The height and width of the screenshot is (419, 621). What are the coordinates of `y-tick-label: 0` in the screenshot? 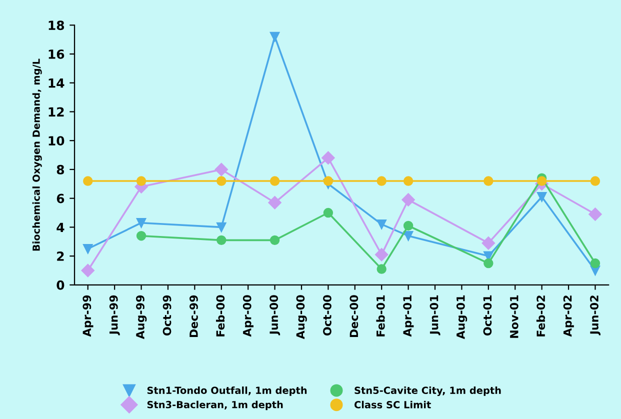 It's located at (60, 285).